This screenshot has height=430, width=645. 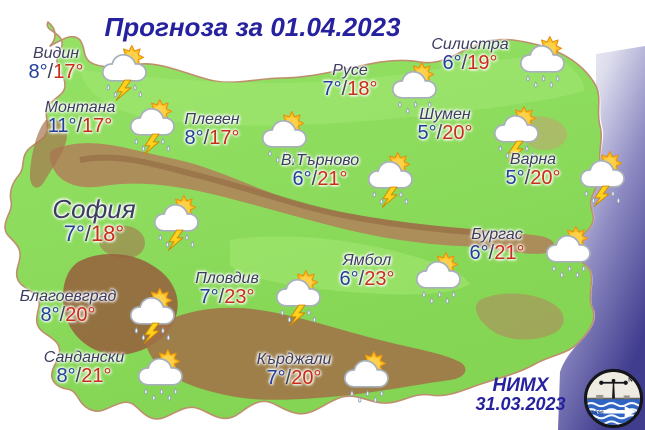 I want to click on city-temps: 7°/20°, so click(x=294, y=378).